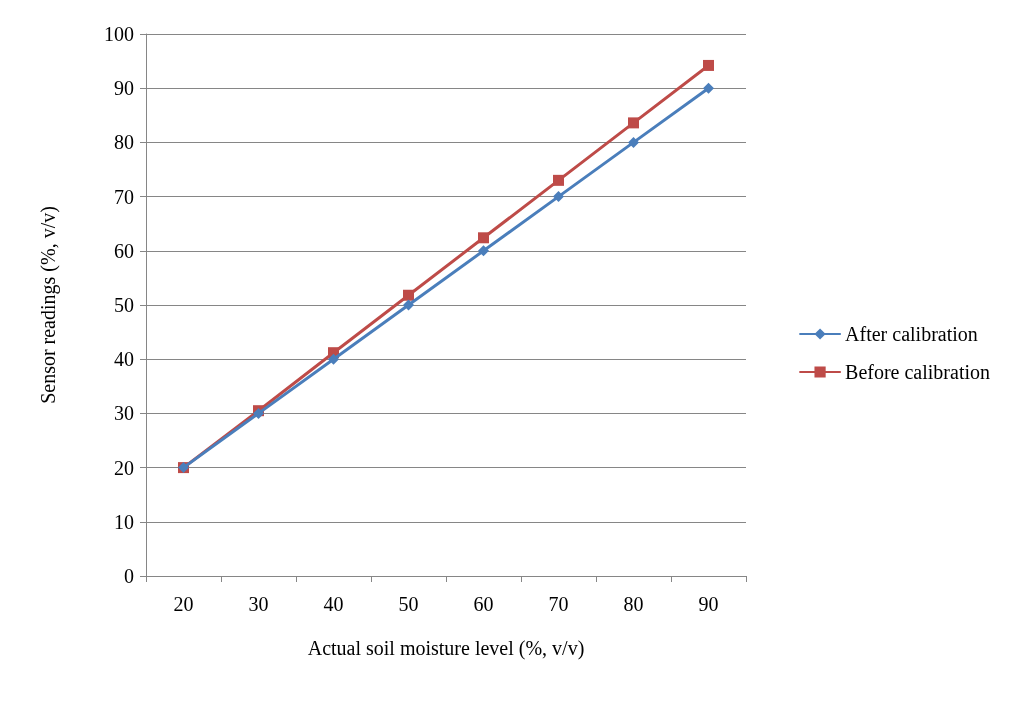 The width and height of the screenshot is (1013, 707). Describe the element at coordinates (483, 604) in the screenshot. I see `x-tick-label: 60` at that location.